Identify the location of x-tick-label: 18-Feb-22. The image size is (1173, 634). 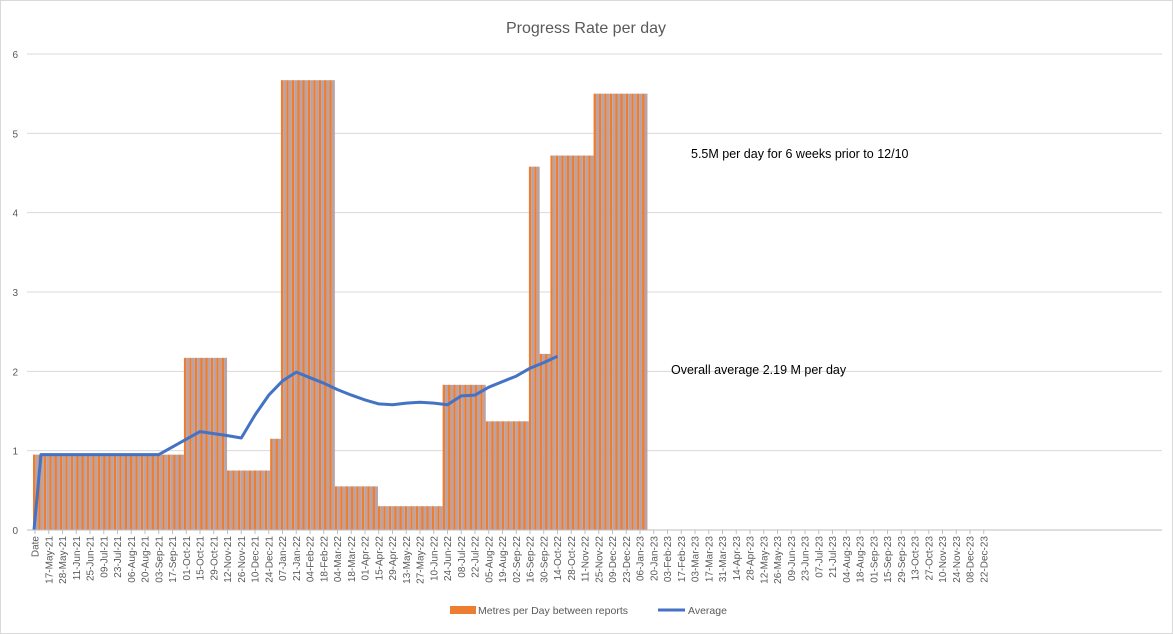
(324, 559).